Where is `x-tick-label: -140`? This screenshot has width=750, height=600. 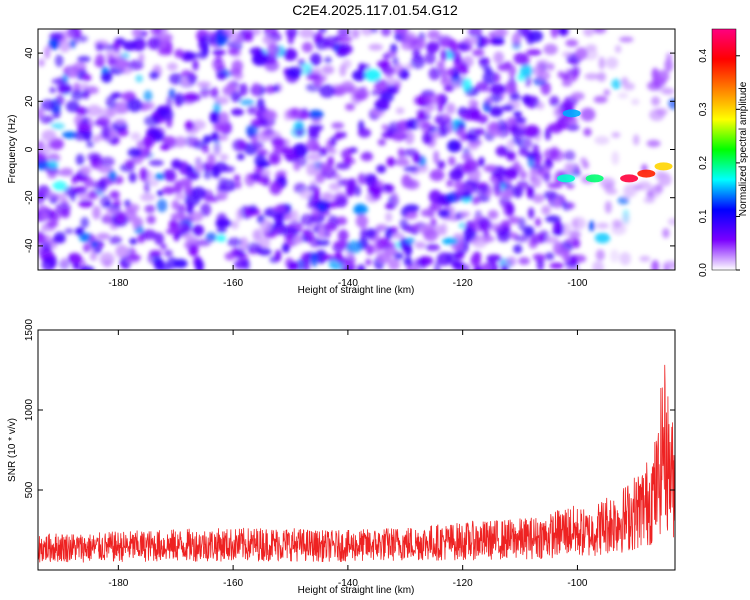
x-tick-label: -140 is located at coordinates (348, 283).